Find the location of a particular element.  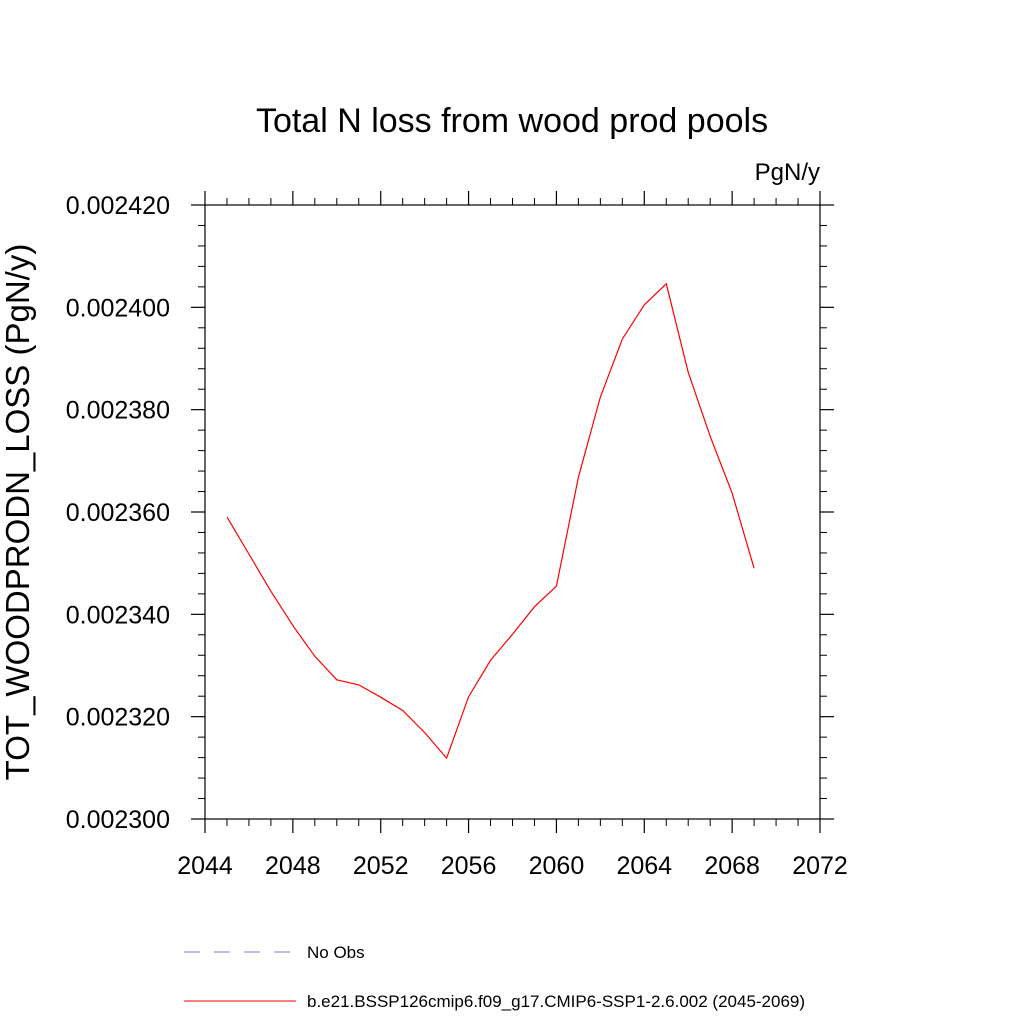

x-tick-label: 2056 is located at coordinates (469, 866).